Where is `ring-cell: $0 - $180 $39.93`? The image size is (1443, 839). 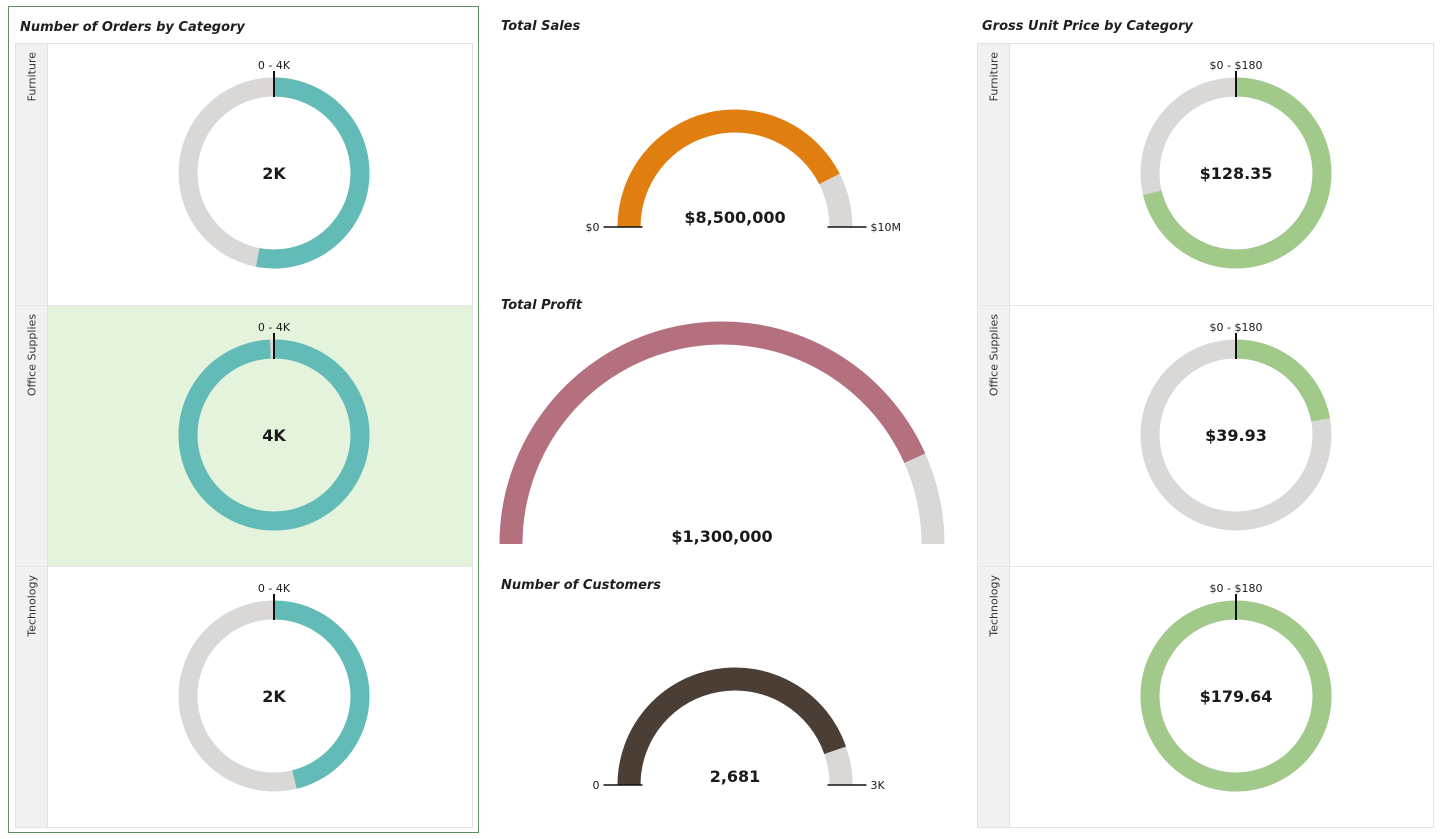
ring-cell: $0 - $180 $39.93 is located at coordinates (1221, 436).